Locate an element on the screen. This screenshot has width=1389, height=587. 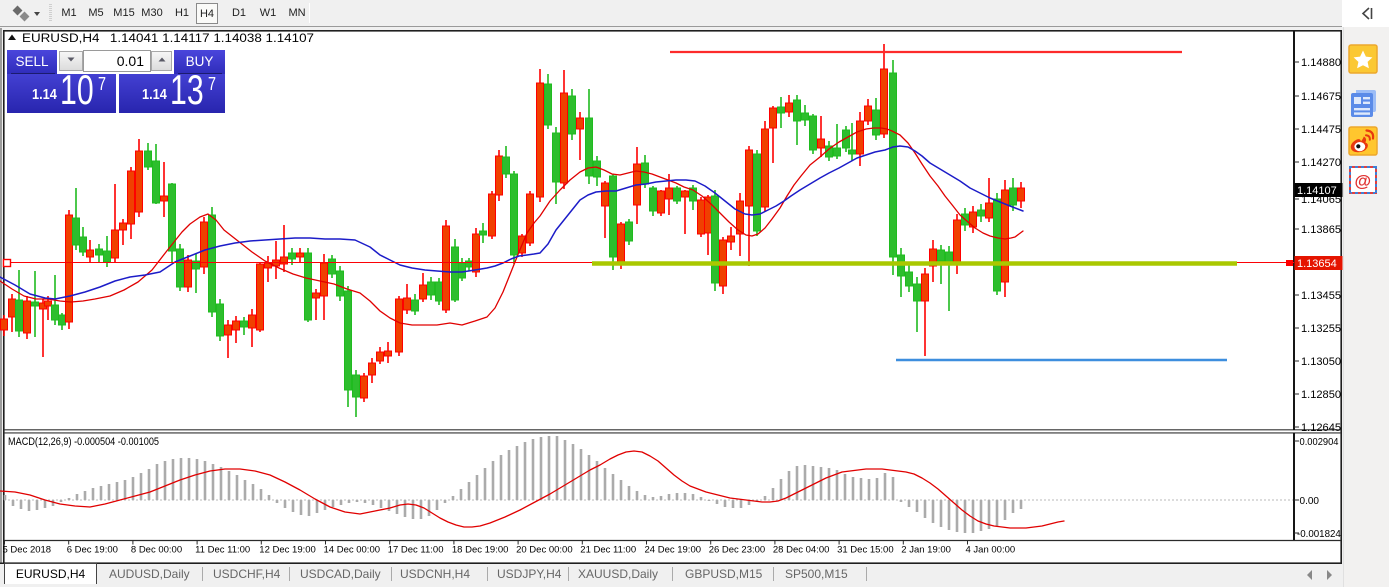
svg-text: 1.13050 is located at coordinates (1321, 362).